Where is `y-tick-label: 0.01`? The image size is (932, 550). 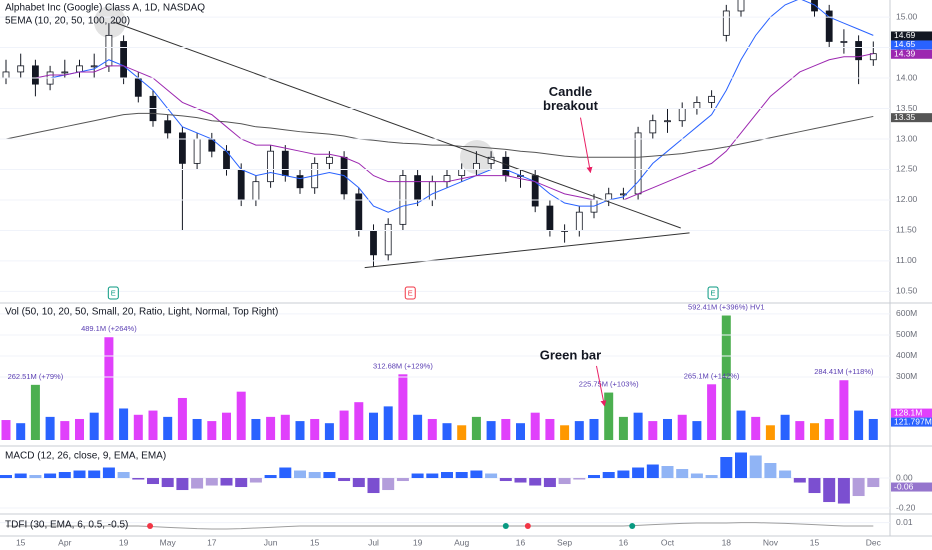
y-tick-label: 0.01 is located at coordinates (904, 522).